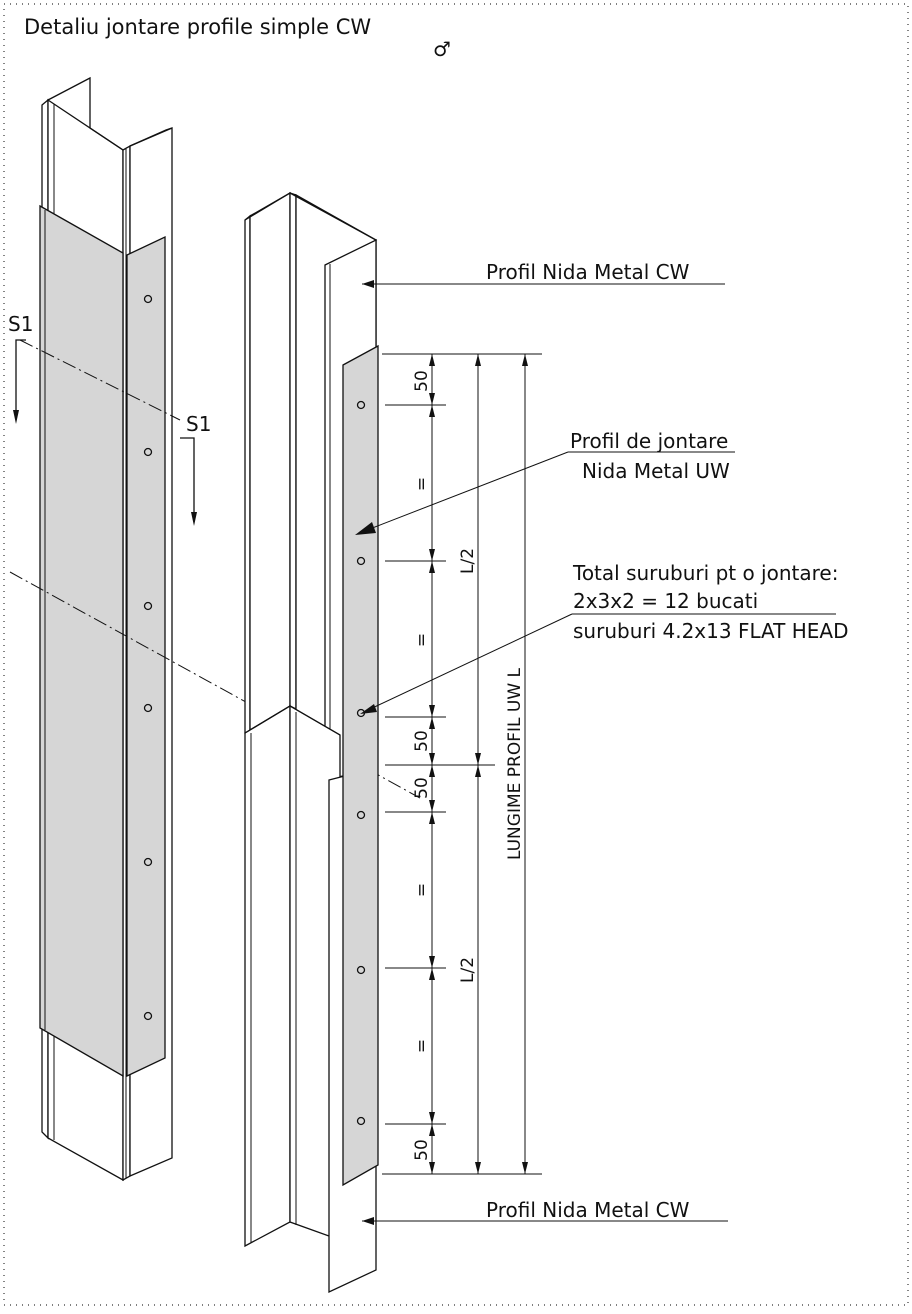 The height and width of the screenshot is (1314, 912). I want to click on dim-half-upper: L/2, so click(468, 561).